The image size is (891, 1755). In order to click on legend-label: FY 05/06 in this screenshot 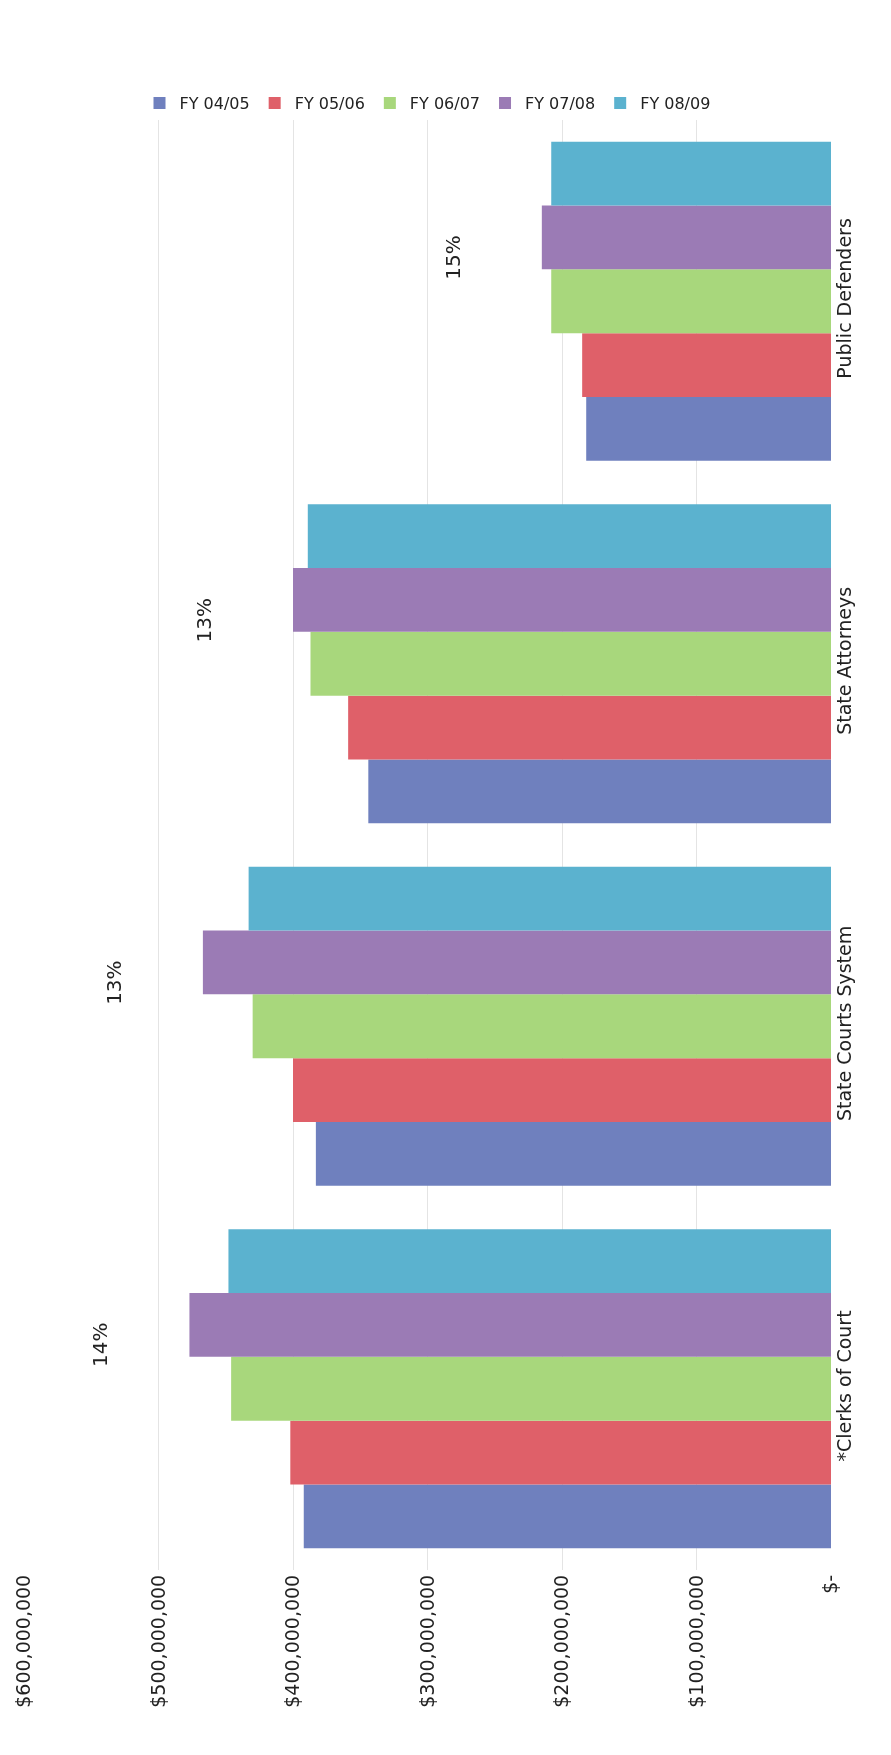, I will do `click(329, 104)`.